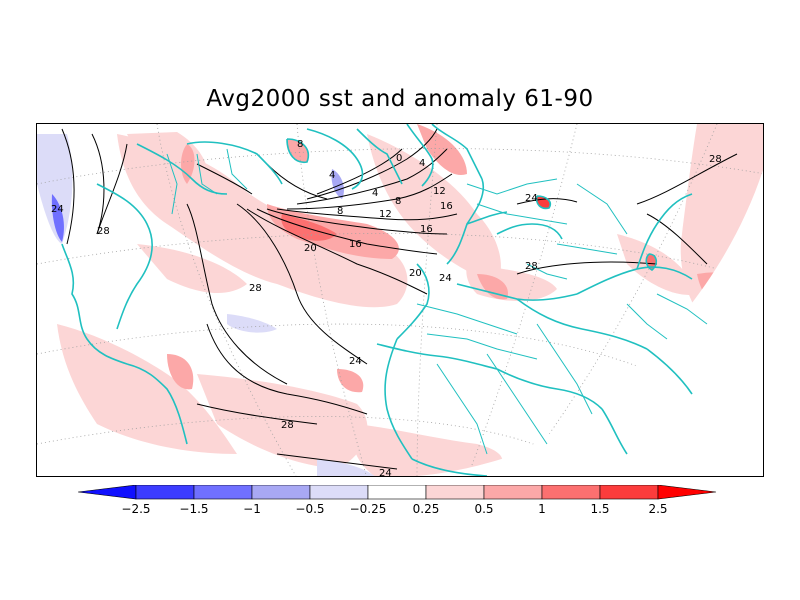 This screenshot has height=600, width=800. I want to click on map-title: Avg2000 sst and anomaly 61-90, so click(400, 99).